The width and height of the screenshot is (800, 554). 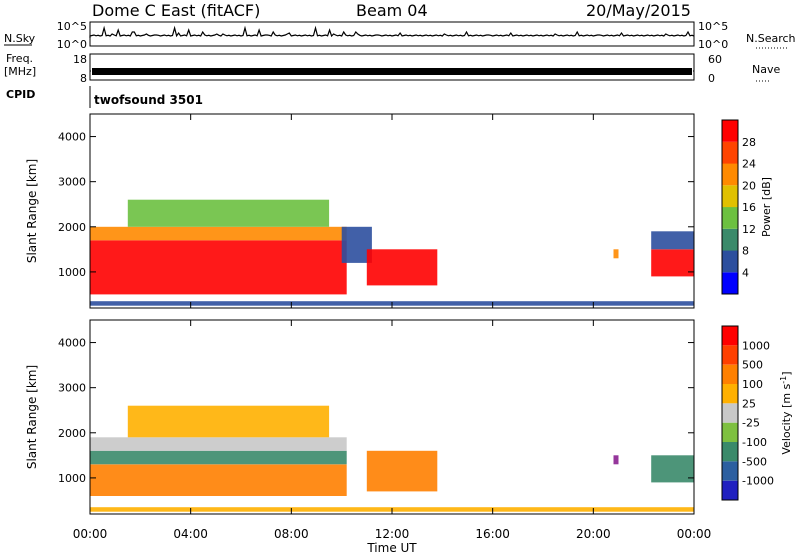 I want to click on nsky-line, so click(x=392, y=31).